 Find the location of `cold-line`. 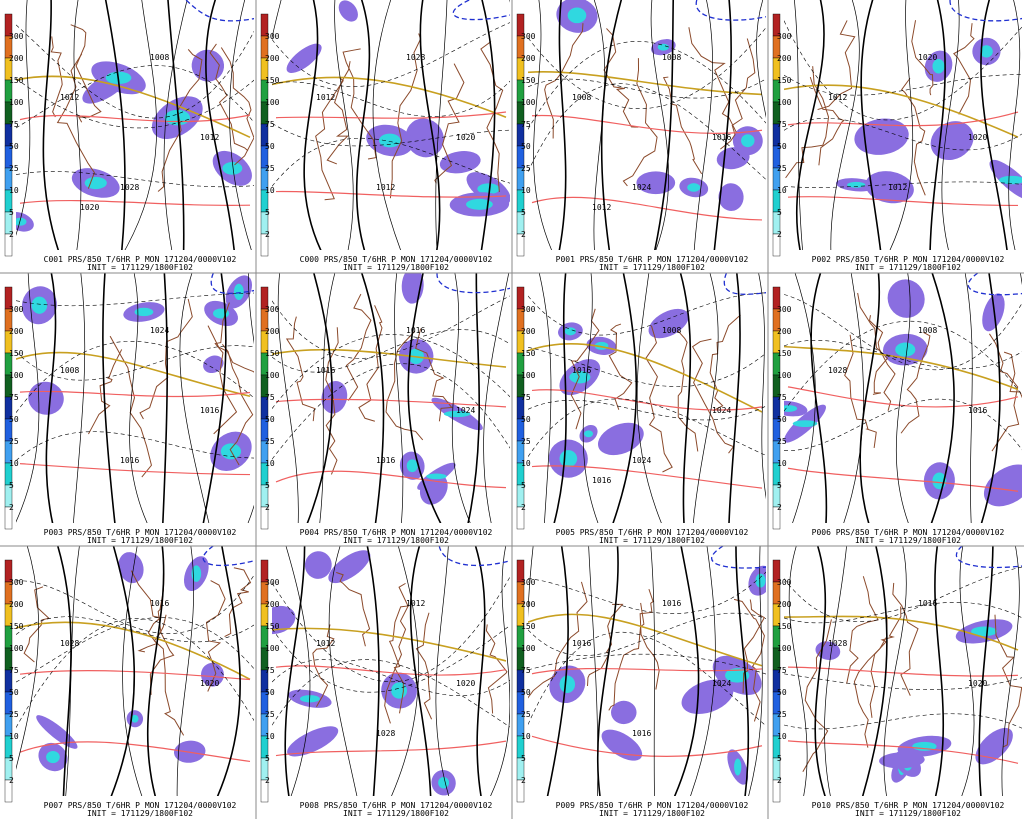

cold-line is located at coordinates (474, 556).